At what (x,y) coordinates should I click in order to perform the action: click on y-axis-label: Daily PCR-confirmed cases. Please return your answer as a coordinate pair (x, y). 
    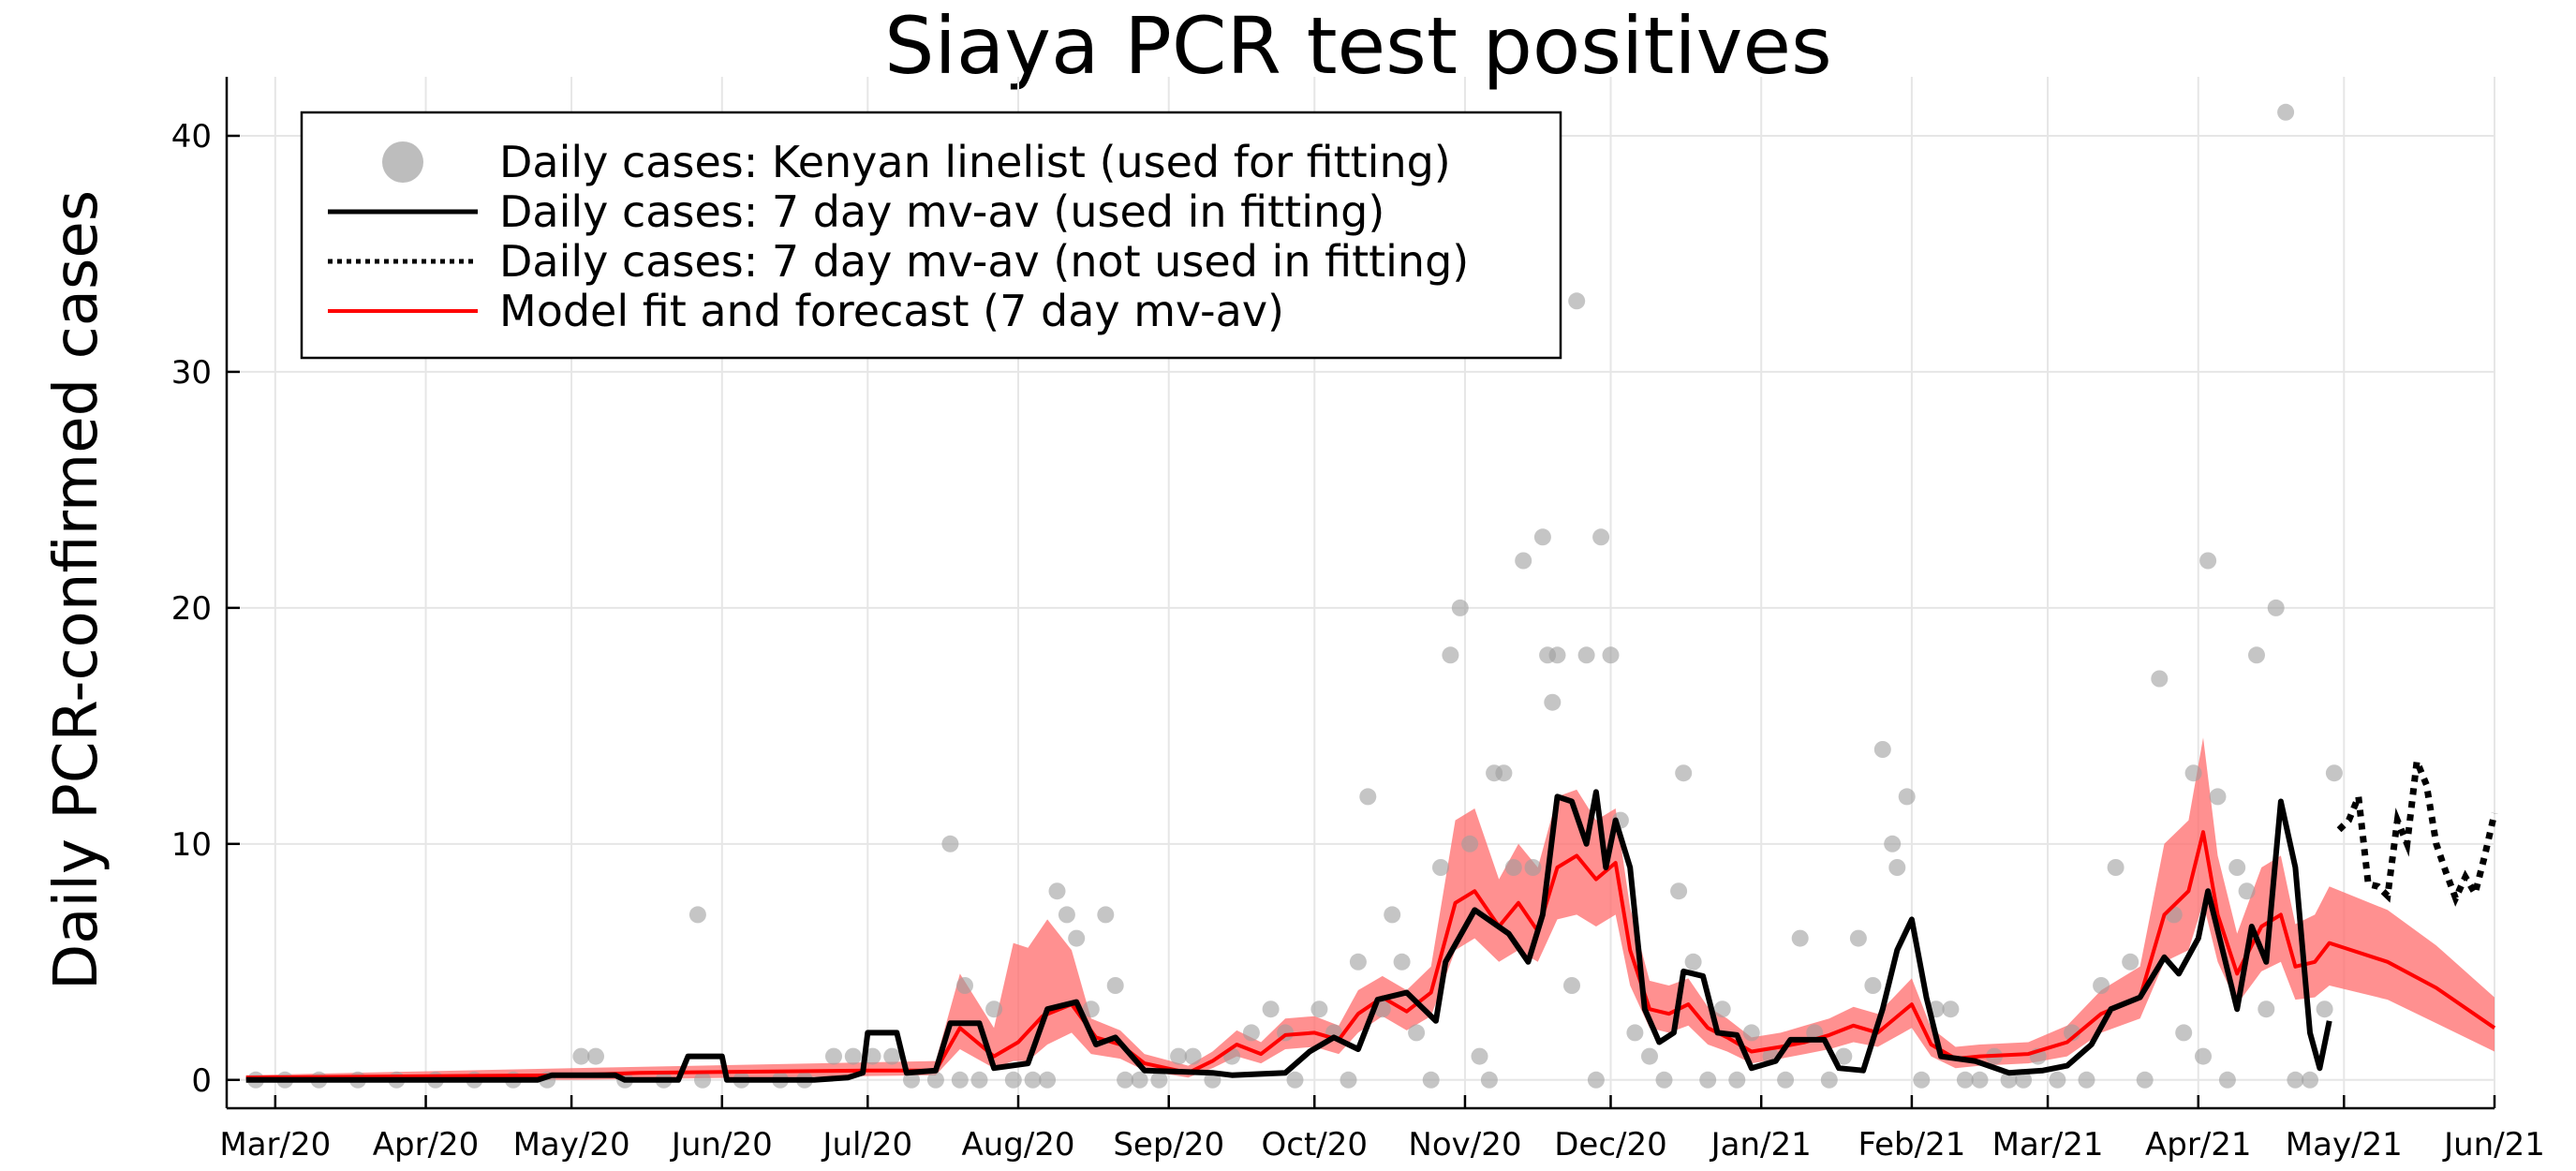
    Looking at the image, I should click on (76, 590).